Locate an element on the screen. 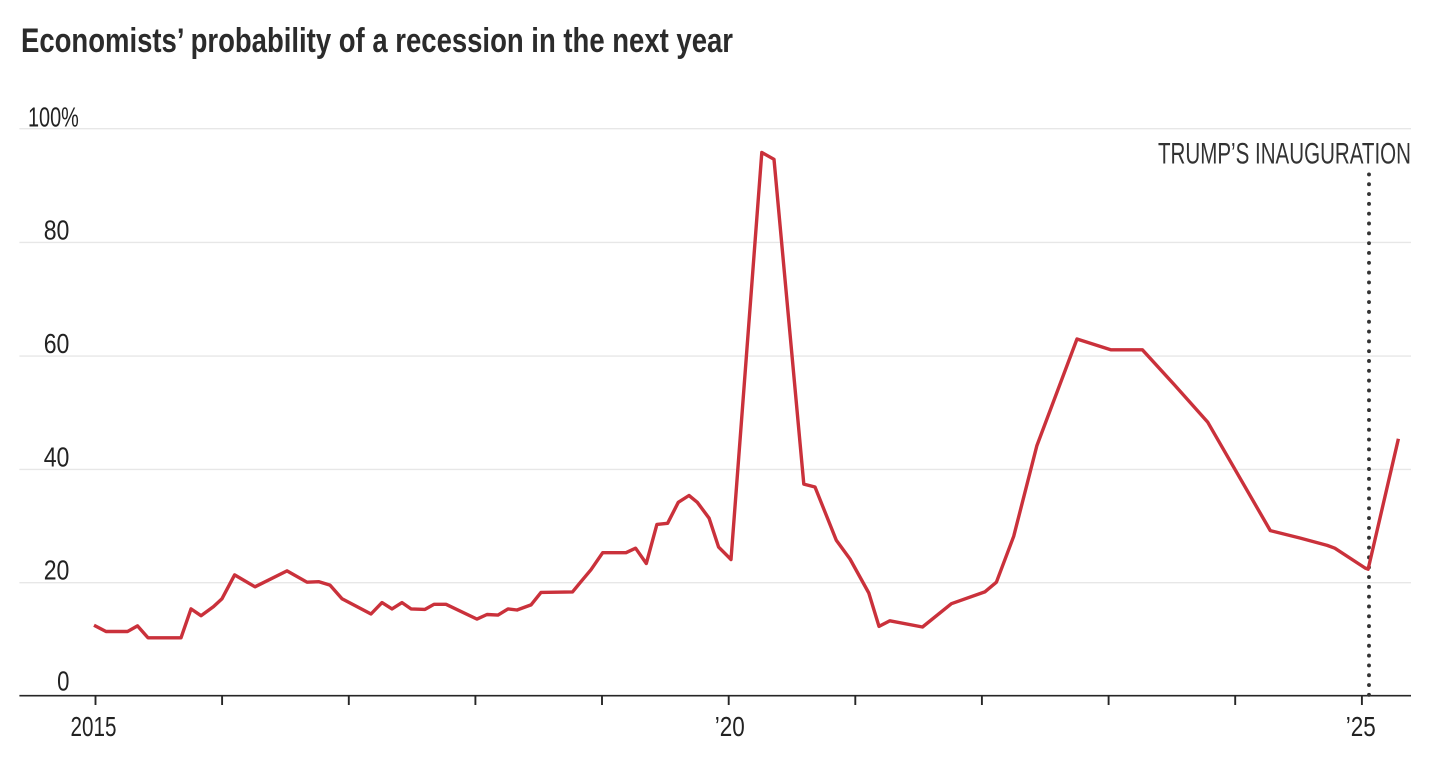 This screenshot has height=759, width=1442. svg-text: 0 is located at coordinates (63, 681).